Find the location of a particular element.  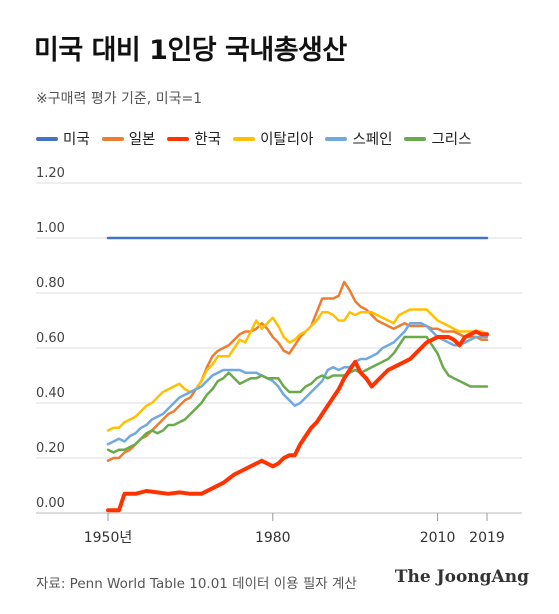

x-tick-label: 1980 is located at coordinates (273, 538).